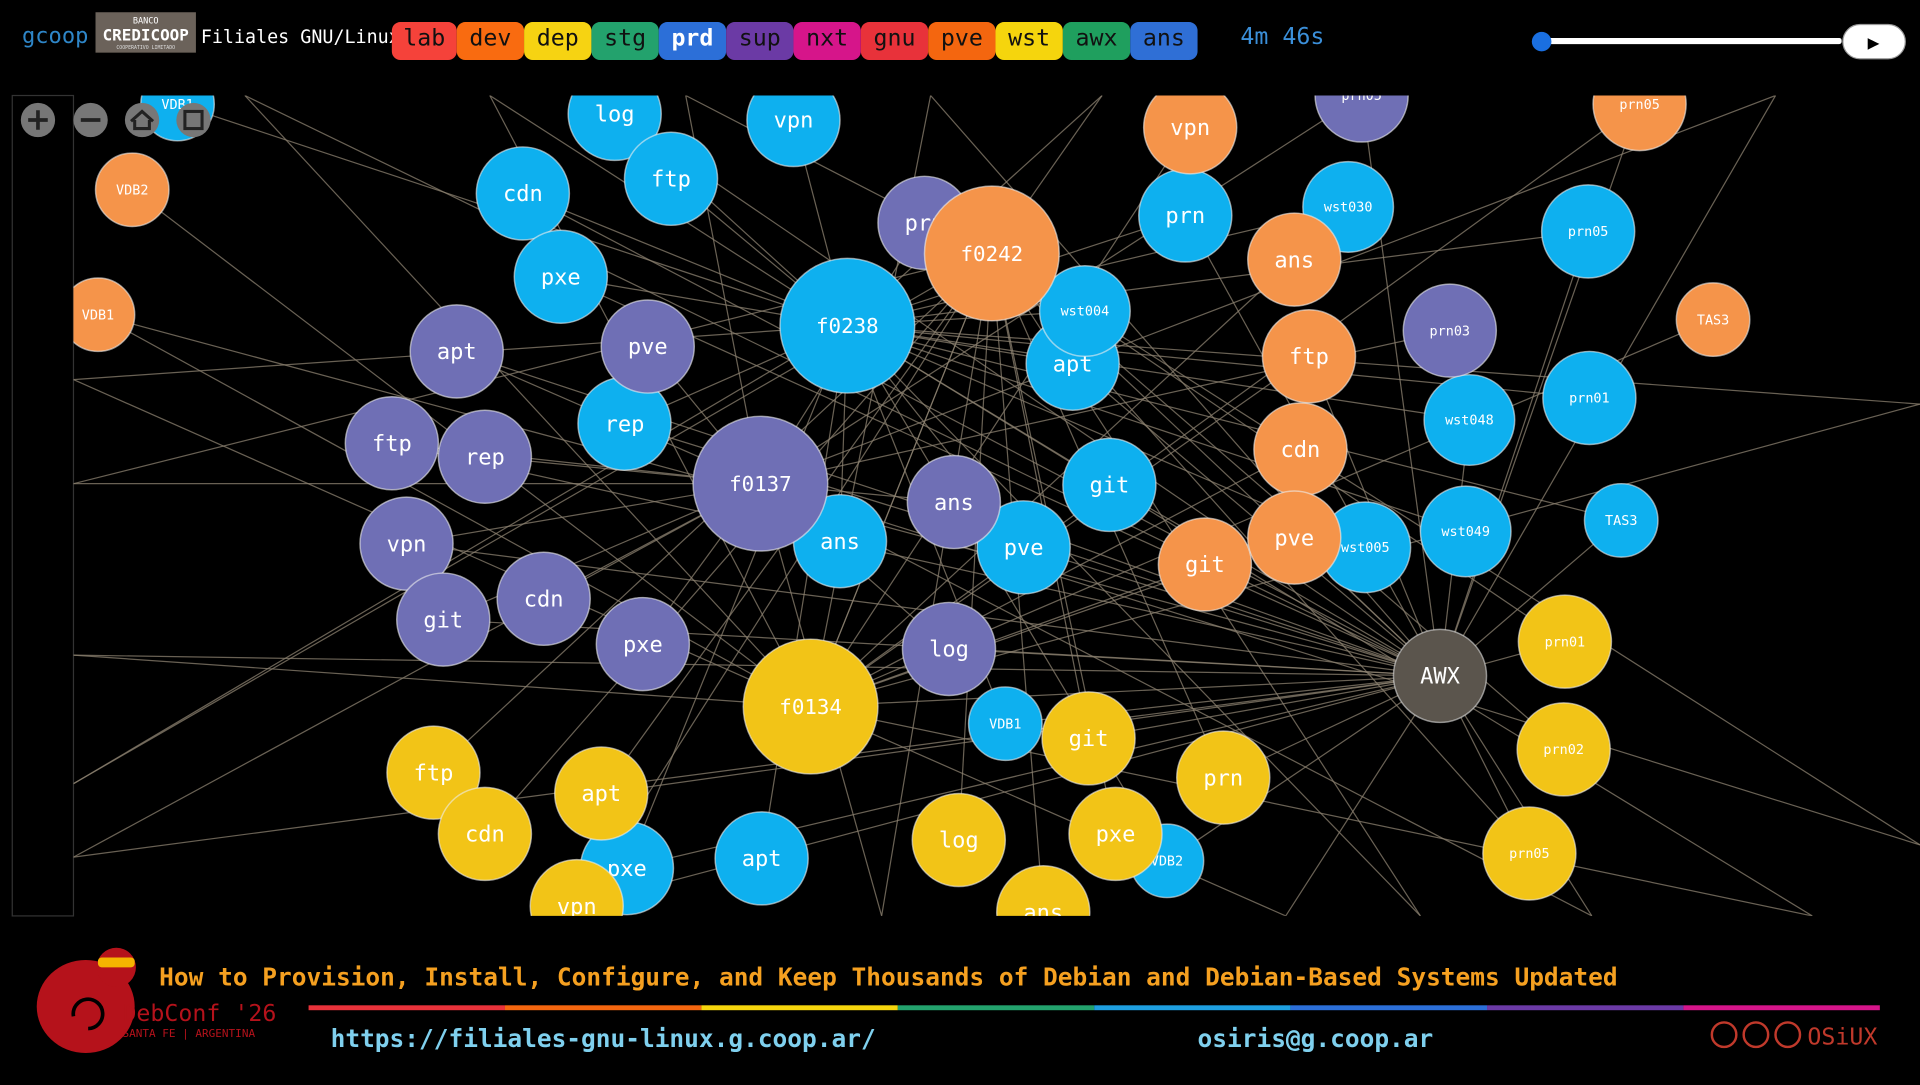  I want to click on node: f0134, so click(810, 706).